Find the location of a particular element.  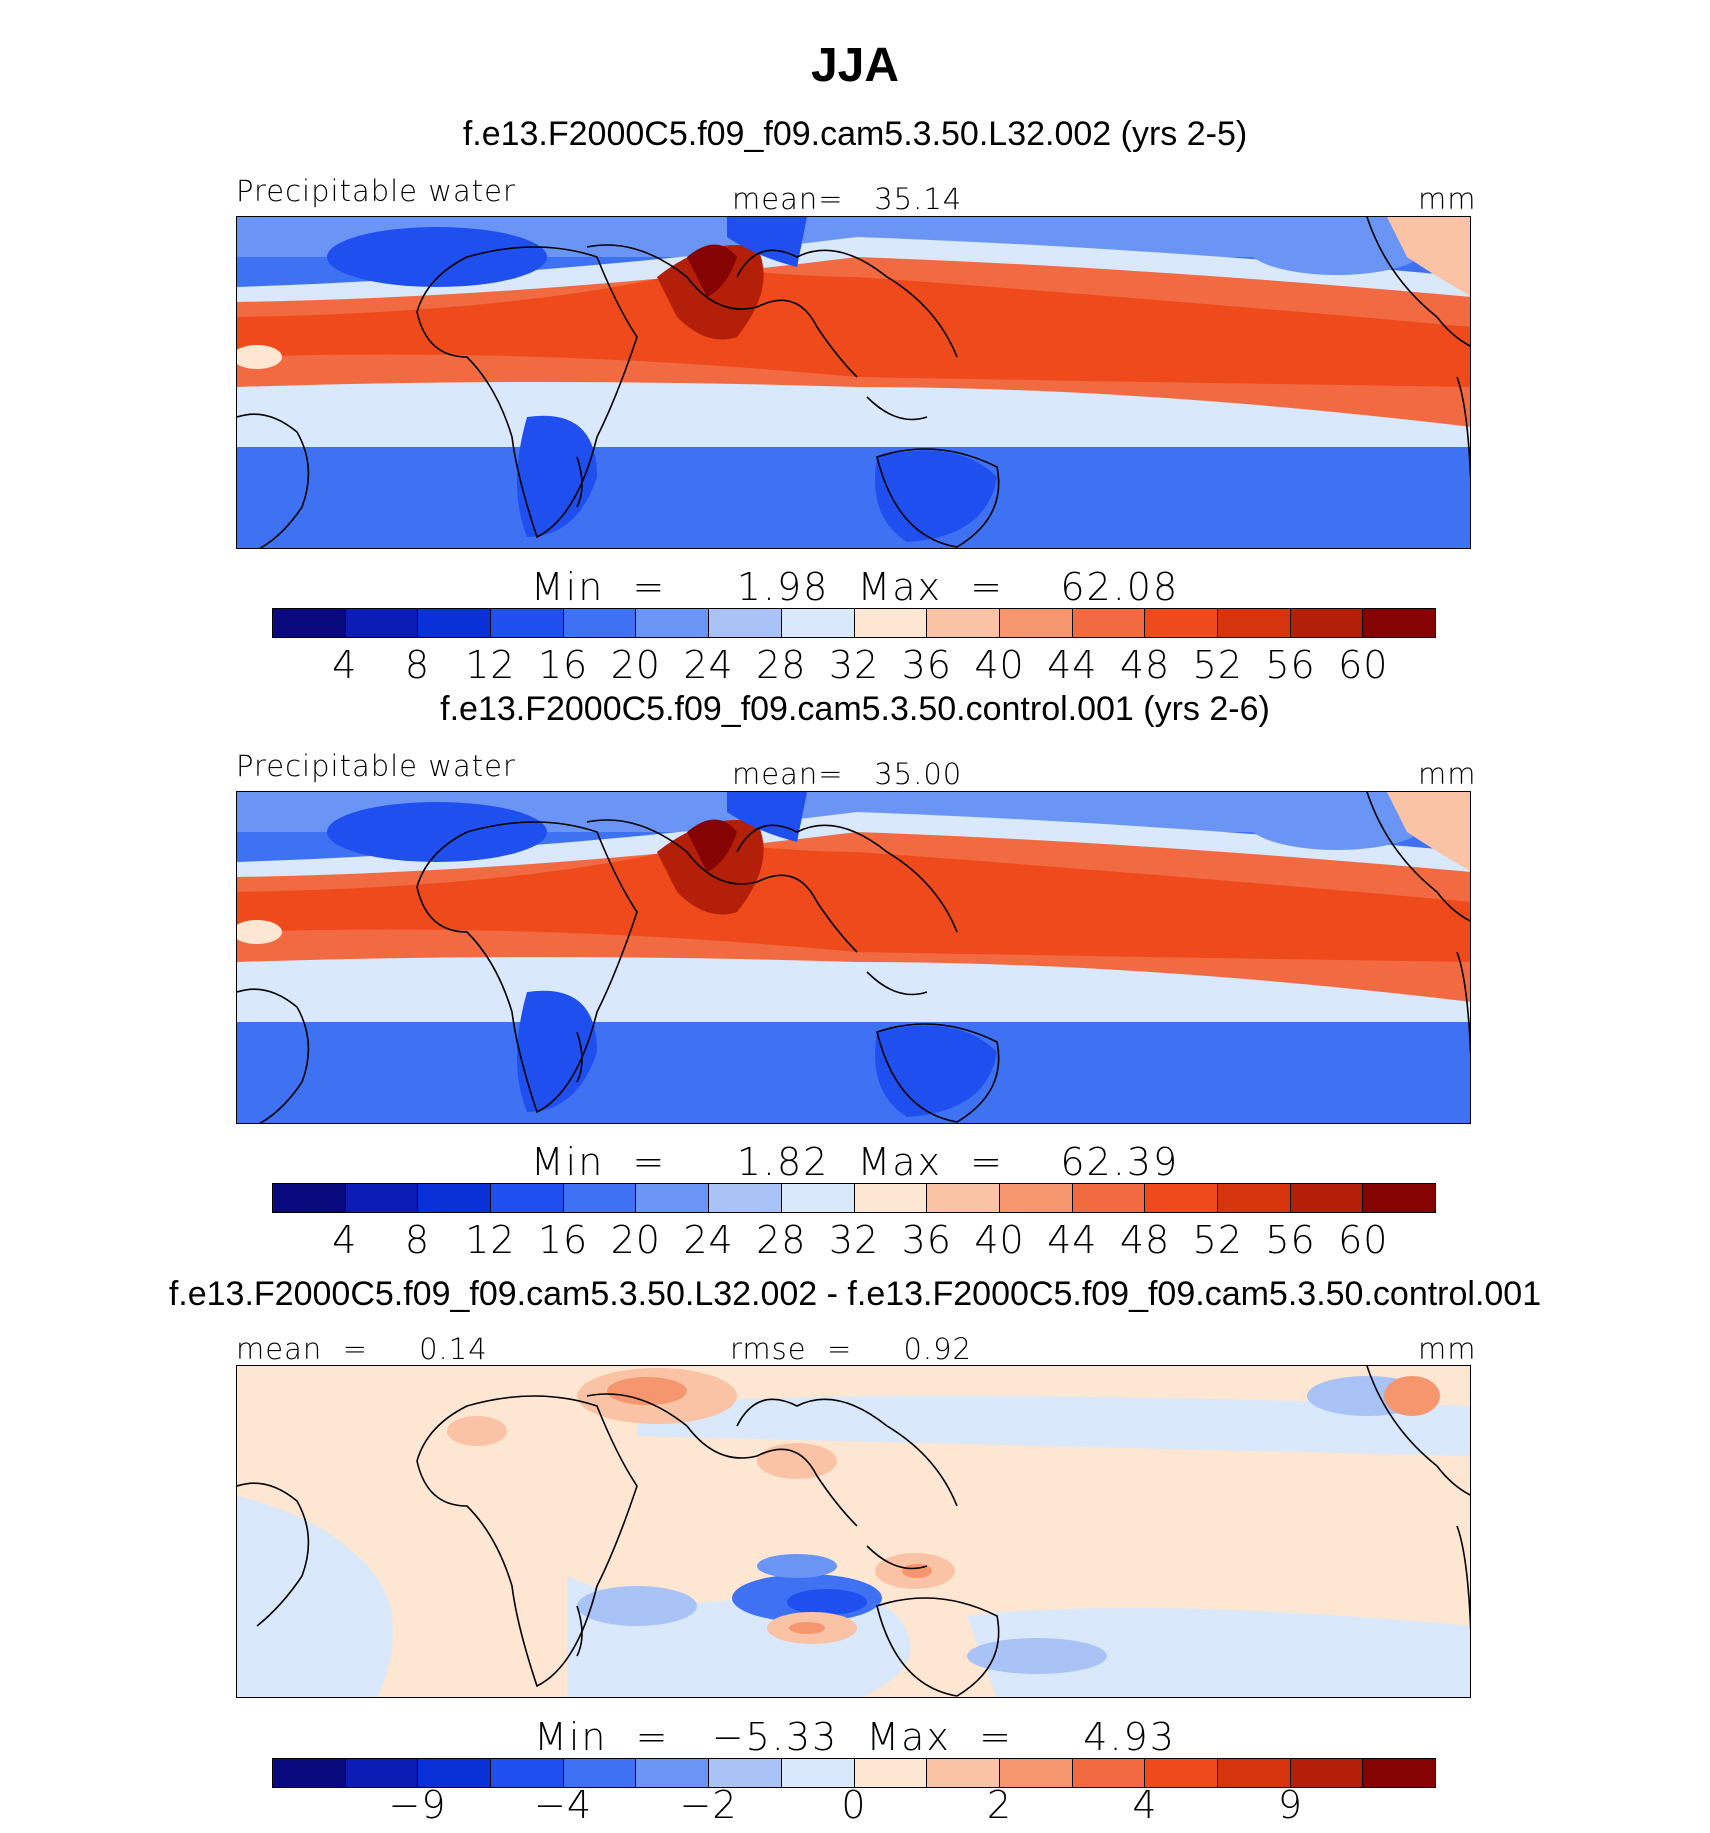

colorbar-tick-label: 9 is located at coordinates (1290, 1805).